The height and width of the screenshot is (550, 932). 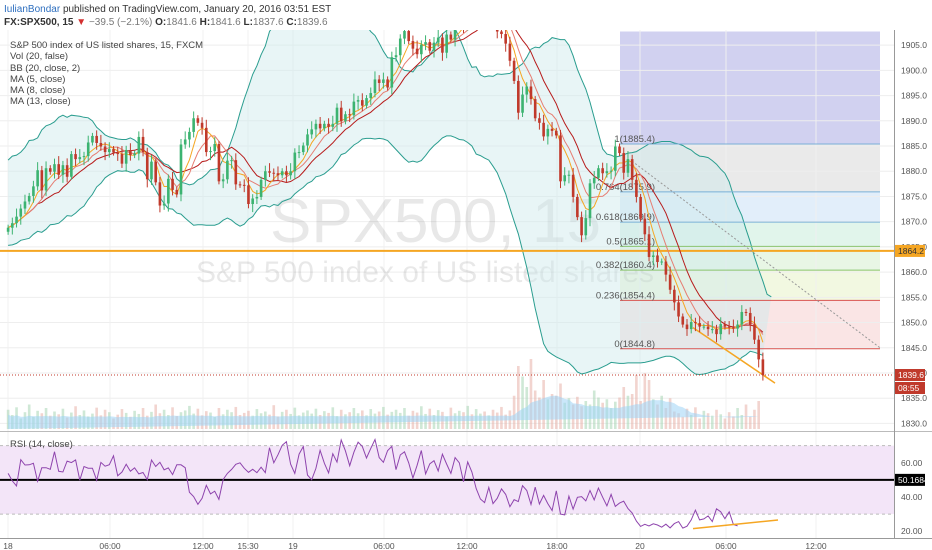 I want to click on legend-item-ma8: MA (8, close), so click(x=38, y=91).